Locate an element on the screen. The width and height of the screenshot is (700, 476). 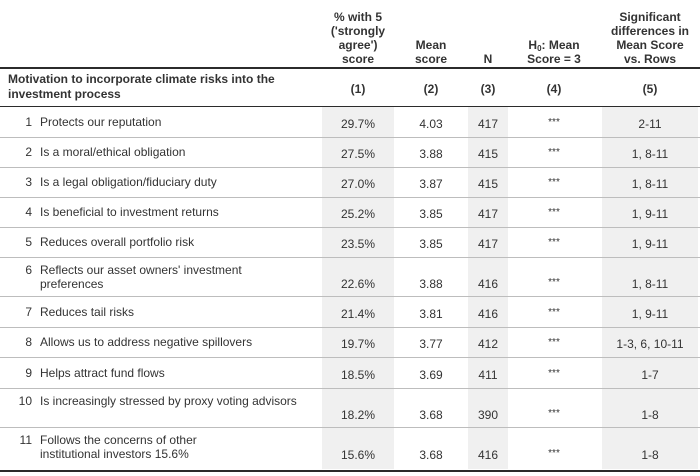
cell-pct: 19.7% is located at coordinates (358, 344).